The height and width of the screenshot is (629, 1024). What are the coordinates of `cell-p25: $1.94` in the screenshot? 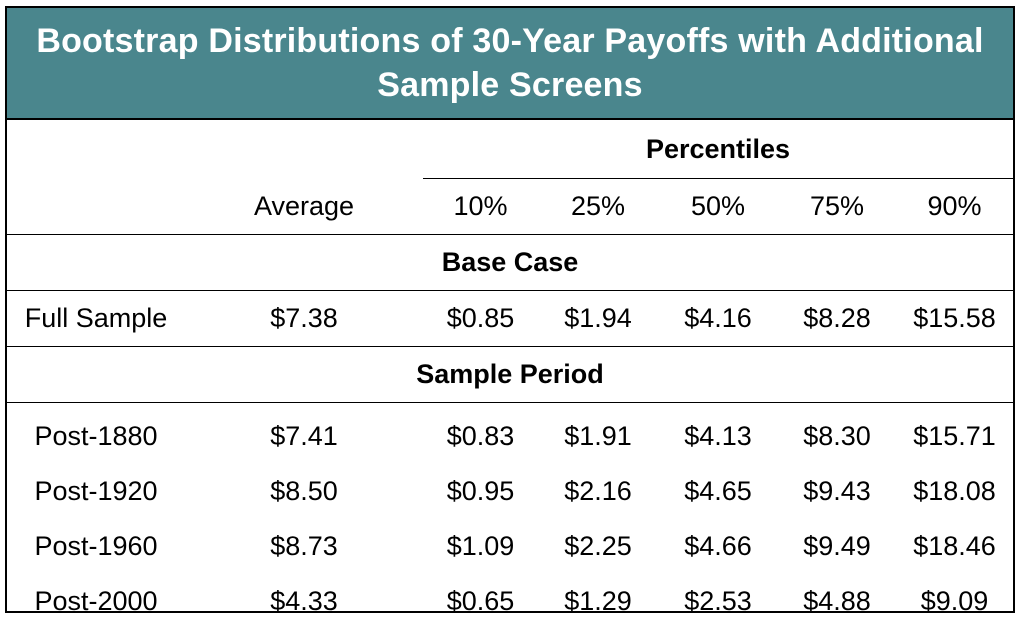 It's located at (598, 318).